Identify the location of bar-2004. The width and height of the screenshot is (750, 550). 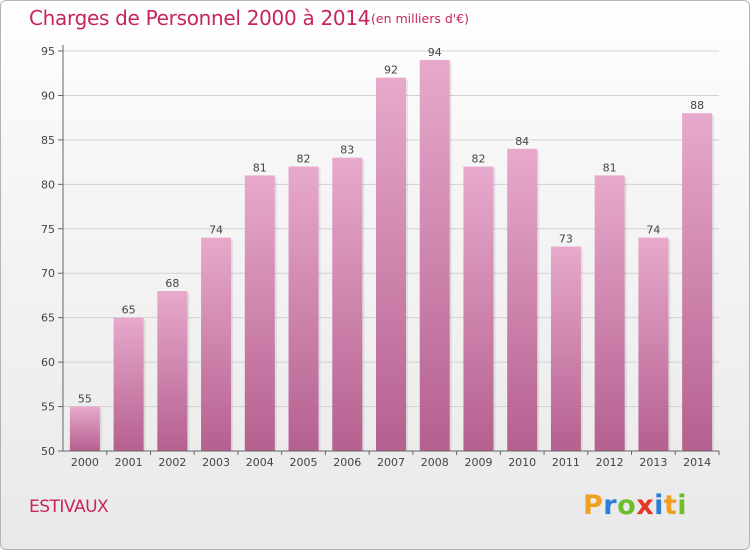
(259, 313).